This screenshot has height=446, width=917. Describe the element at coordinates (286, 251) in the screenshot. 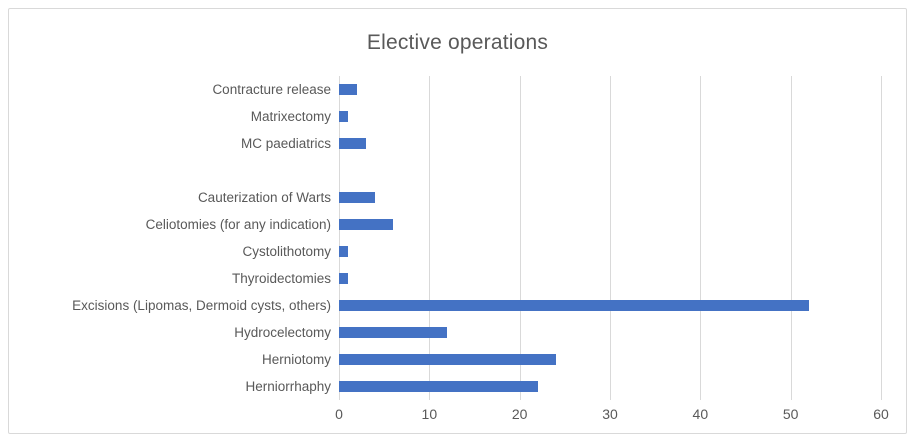

I see `category-label: Cystolithotomy` at that location.